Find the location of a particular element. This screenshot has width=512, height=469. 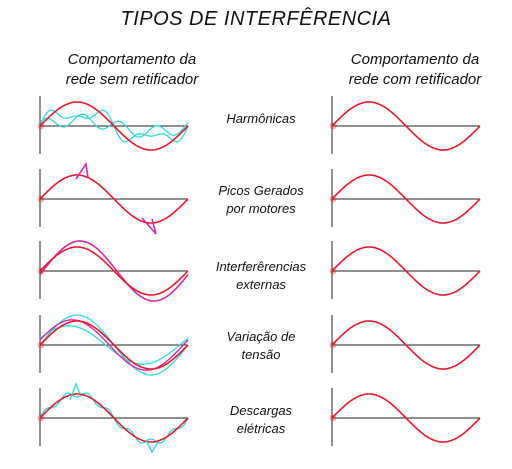

column-header-without-rectifier: Comportamento da rede sem retificador is located at coordinates (132, 70).